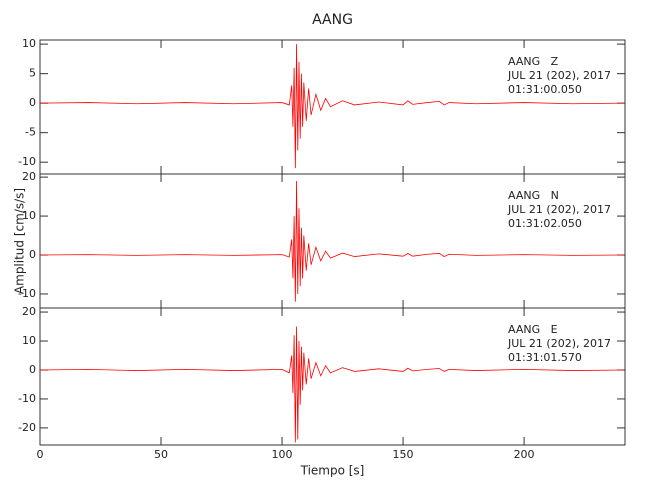 Image resolution: width=650 pixels, height=500 pixels. Describe the element at coordinates (40, 454) in the screenshot. I see `x-tick-label: 0` at that location.